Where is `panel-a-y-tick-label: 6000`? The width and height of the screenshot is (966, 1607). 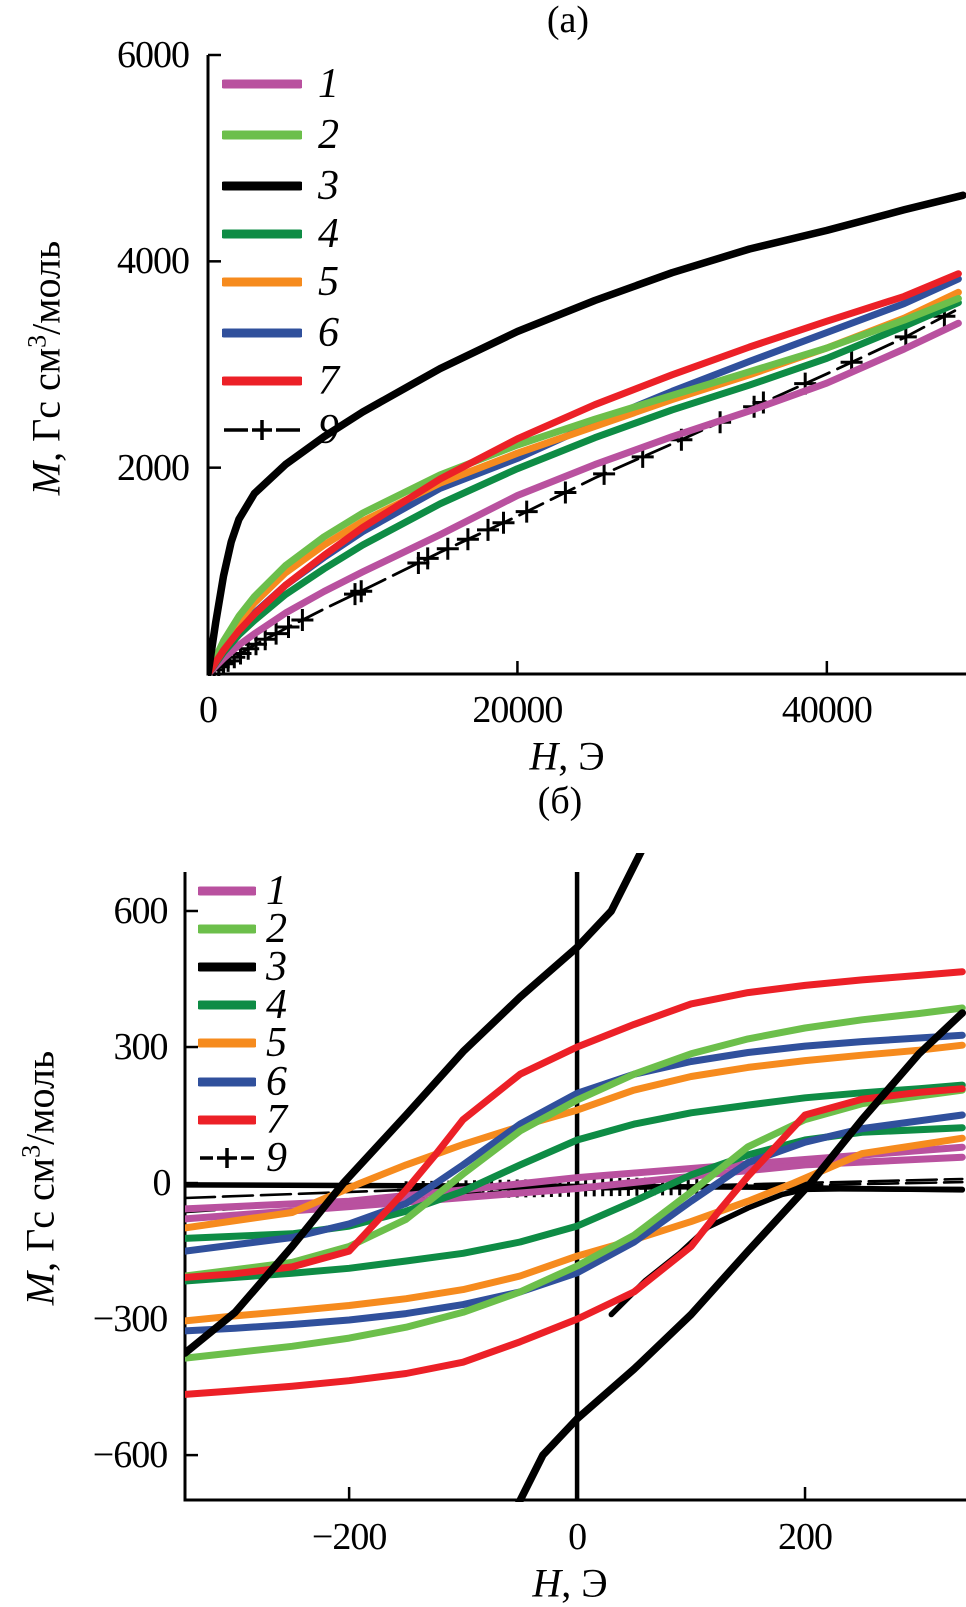 panel-a-y-tick-label: 6000 is located at coordinates (153, 55).